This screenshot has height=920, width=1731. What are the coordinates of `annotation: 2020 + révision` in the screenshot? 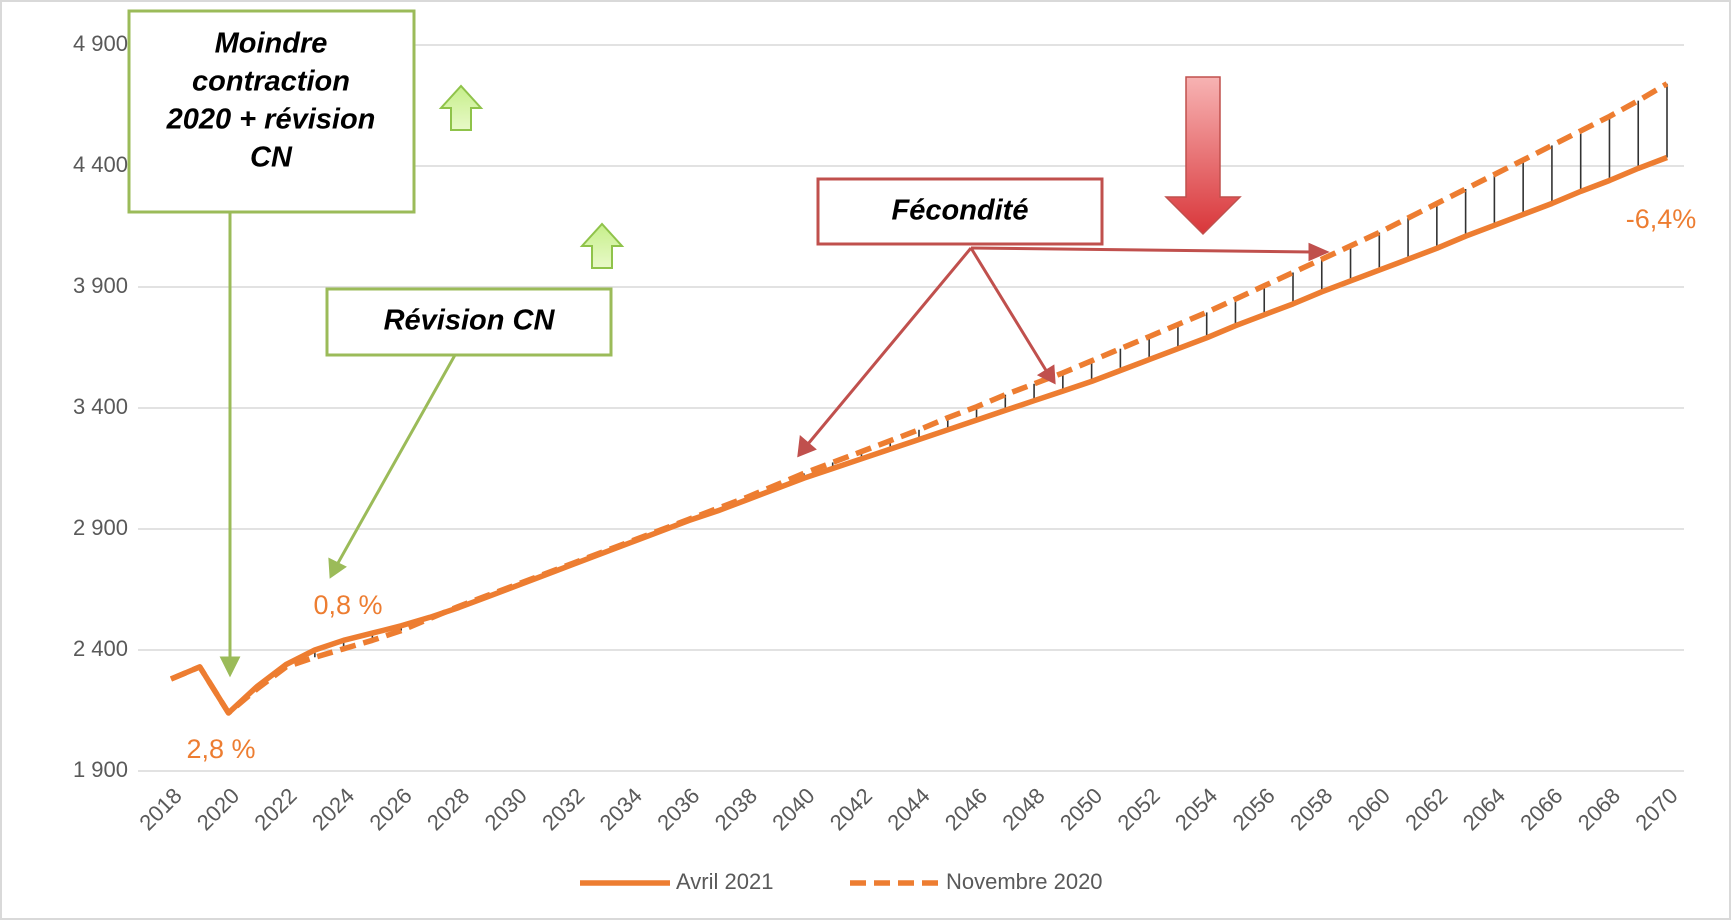 It's located at (271, 120).